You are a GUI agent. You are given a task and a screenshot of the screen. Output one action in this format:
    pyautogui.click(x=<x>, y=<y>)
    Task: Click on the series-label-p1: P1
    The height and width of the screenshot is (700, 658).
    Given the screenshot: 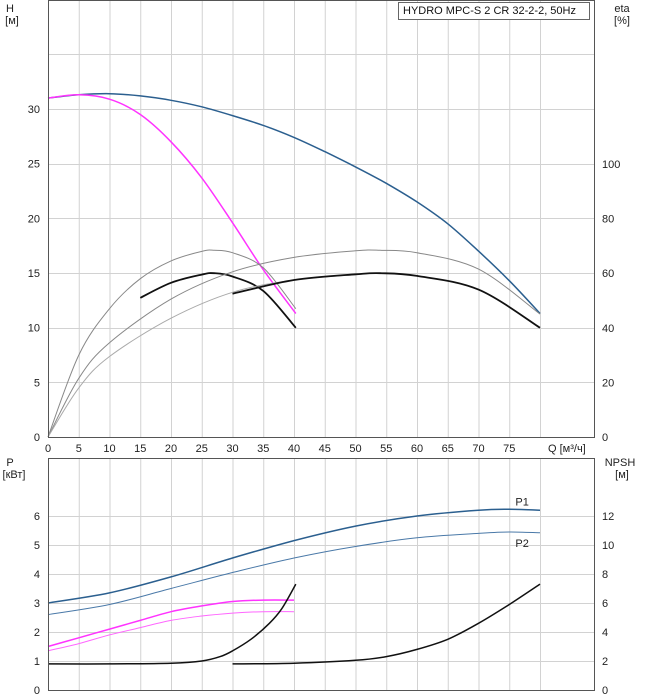 What is the action you would take?
    pyautogui.click(x=521, y=502)
    